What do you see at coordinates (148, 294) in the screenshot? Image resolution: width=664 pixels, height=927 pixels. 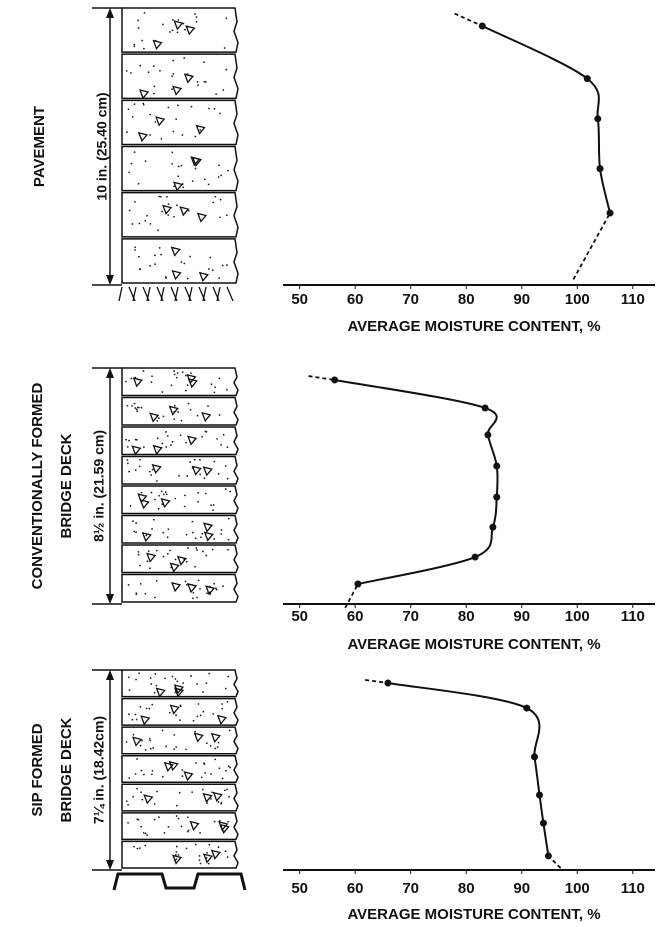 I see `soil-hatch` at bounding box center [148, 294].